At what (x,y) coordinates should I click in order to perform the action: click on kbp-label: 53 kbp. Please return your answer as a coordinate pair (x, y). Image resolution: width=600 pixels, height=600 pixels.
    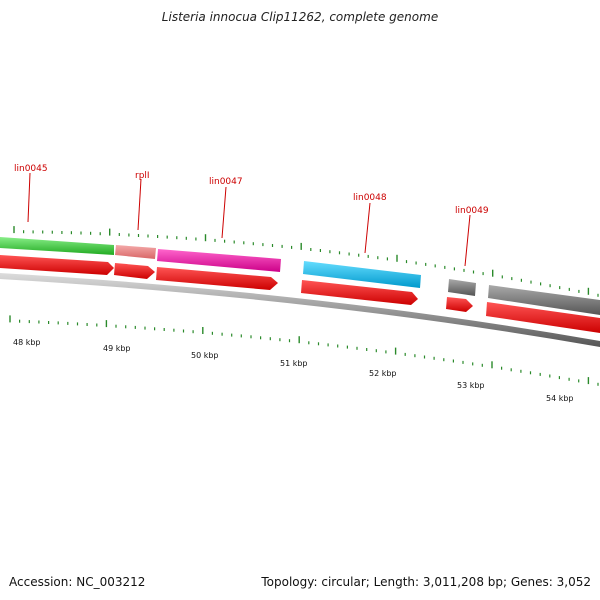
    Looking at the image, I should click on (471, 385).